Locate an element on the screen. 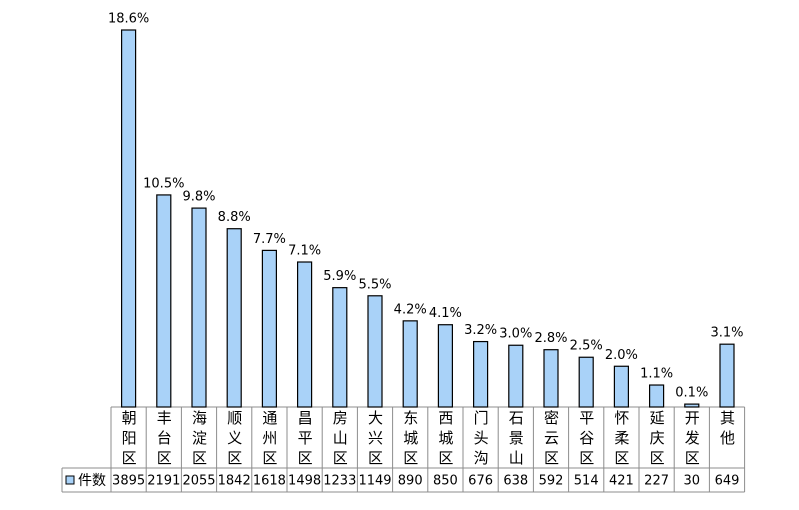 The image size is (799, 510). data-label: 2.8% is located at coordinates (550, 338).